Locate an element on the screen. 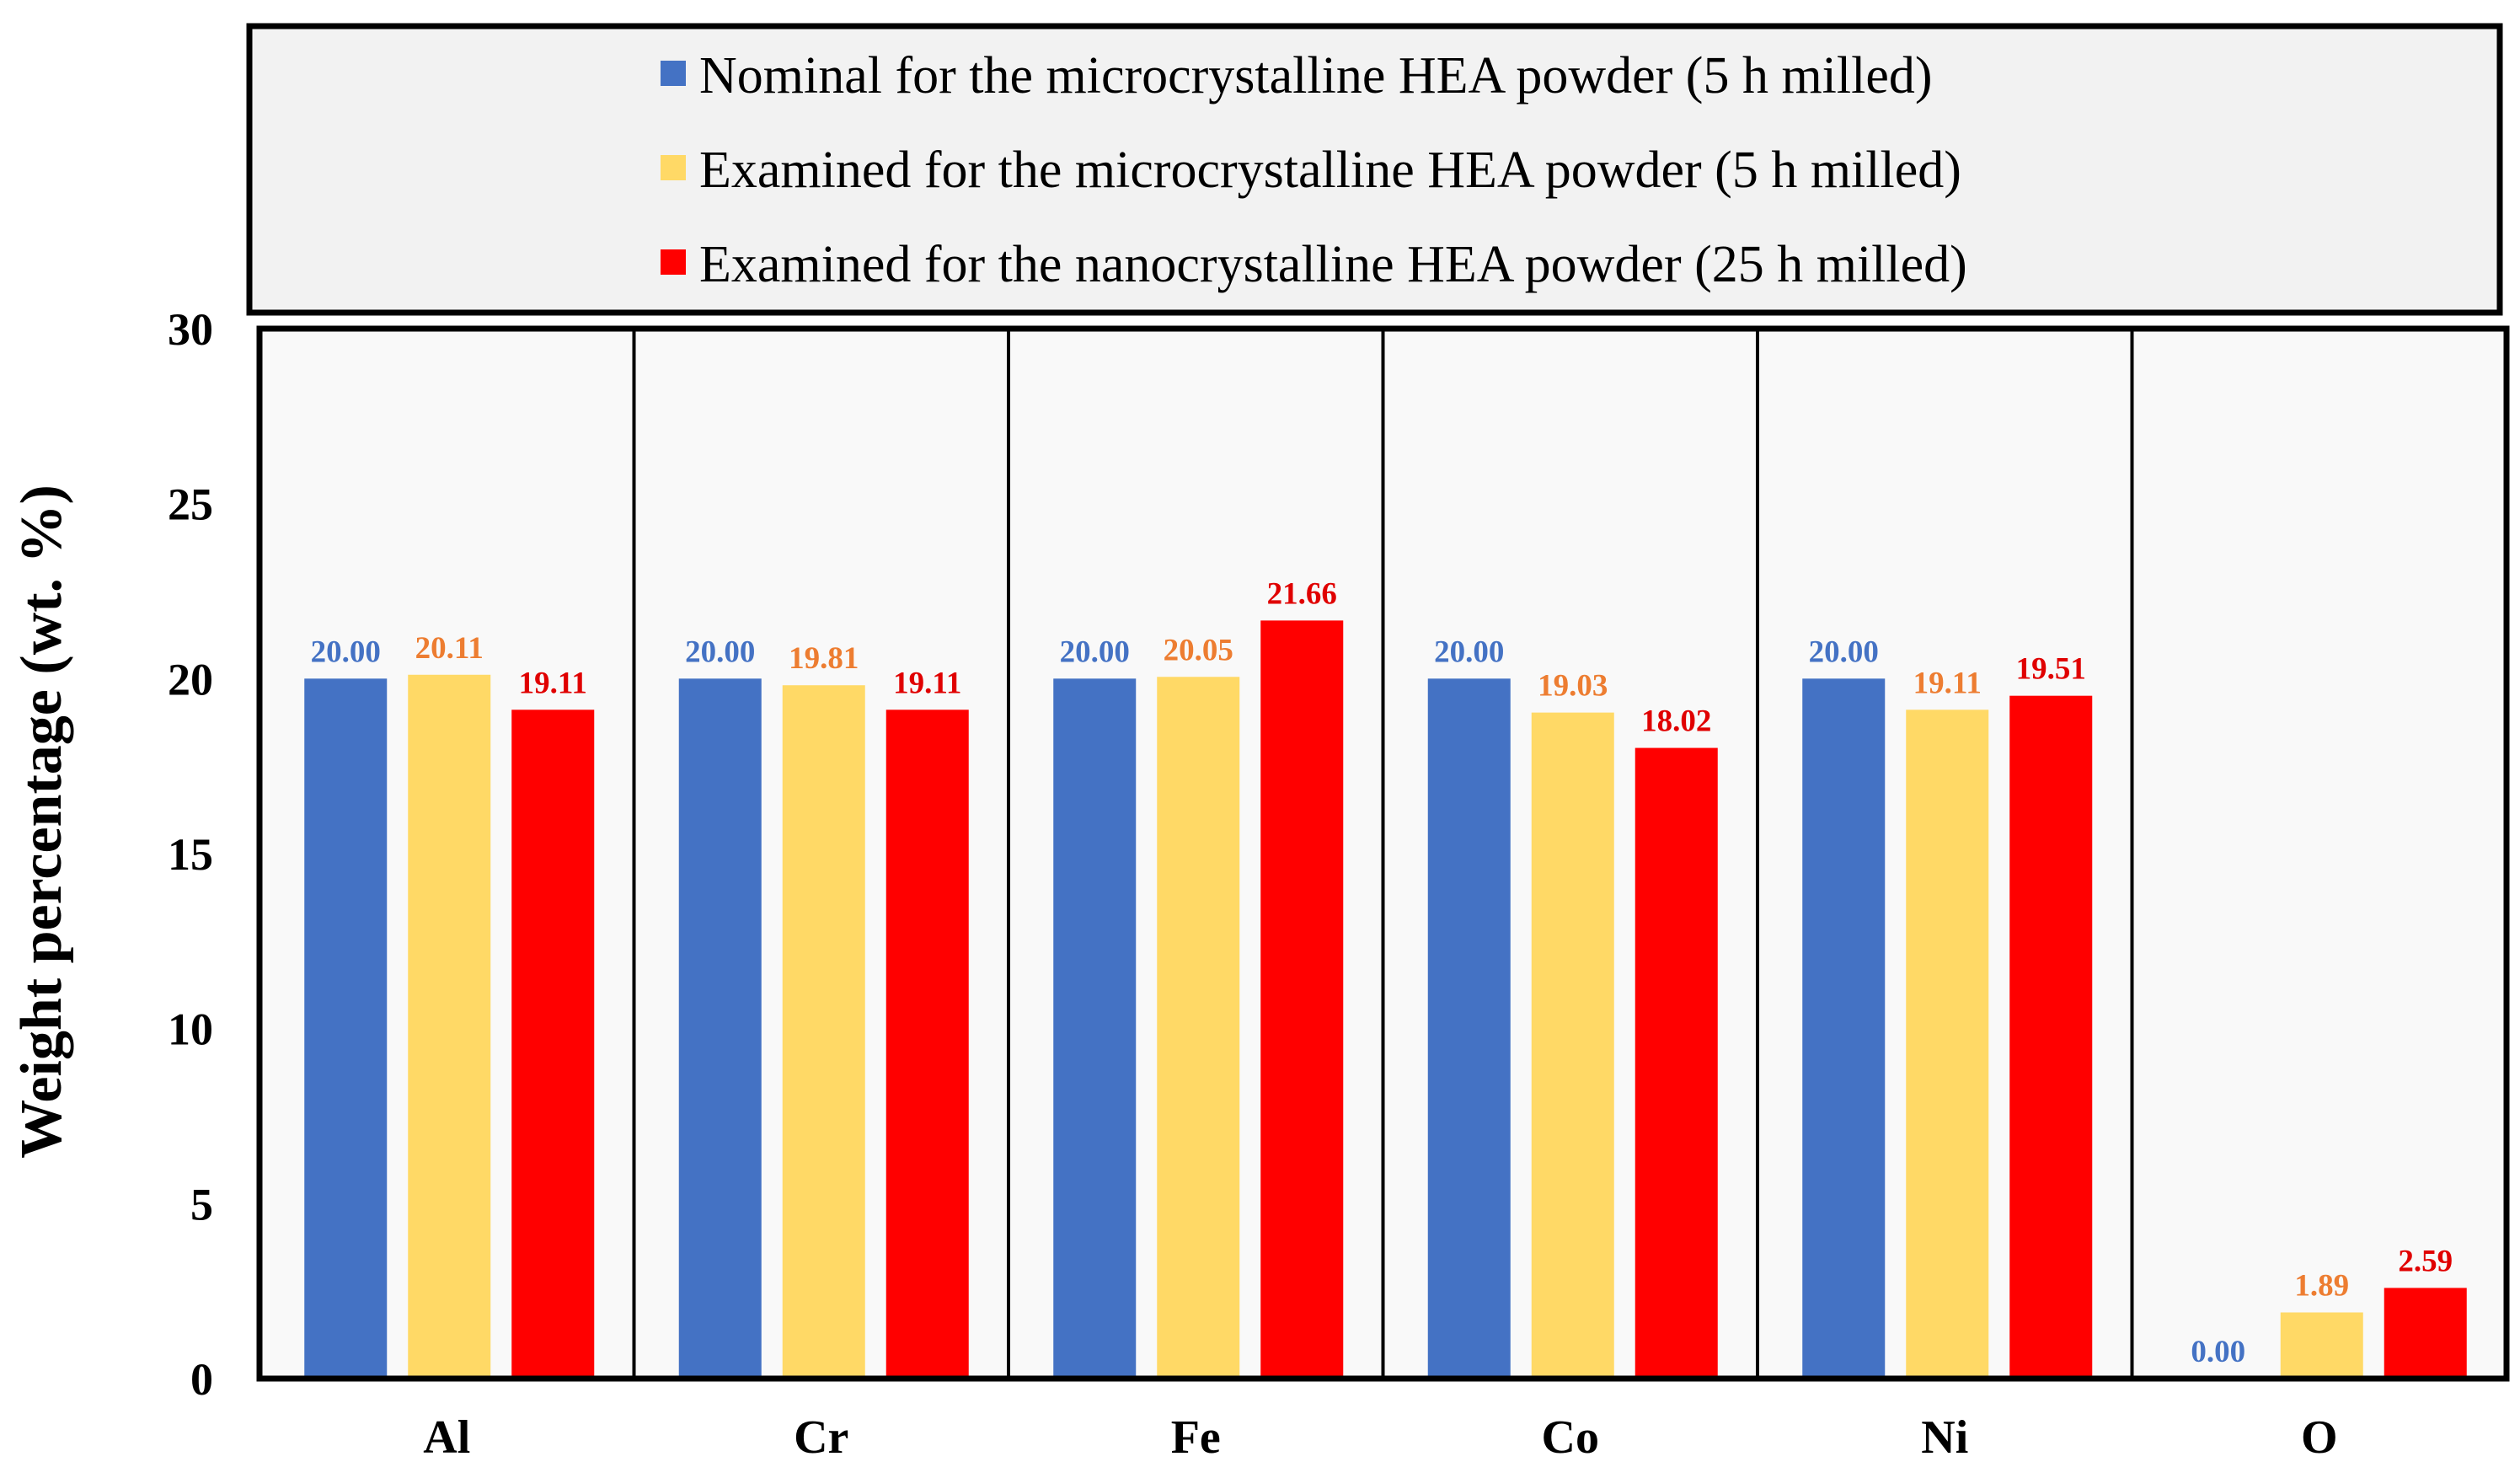  y-tick-label: 10 is located at coordinates (190, 1029).